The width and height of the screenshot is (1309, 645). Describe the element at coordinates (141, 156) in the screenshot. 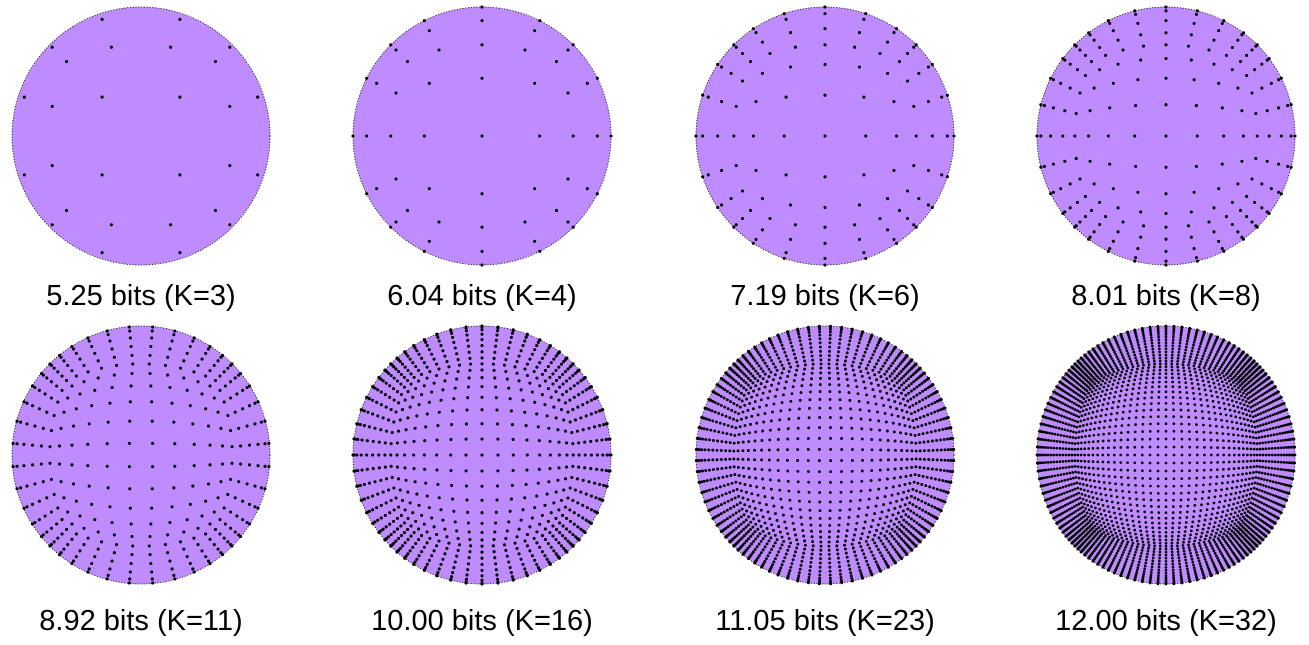

I see `sphere-panel-k3: 5.25 bits (K=3)` at that location.